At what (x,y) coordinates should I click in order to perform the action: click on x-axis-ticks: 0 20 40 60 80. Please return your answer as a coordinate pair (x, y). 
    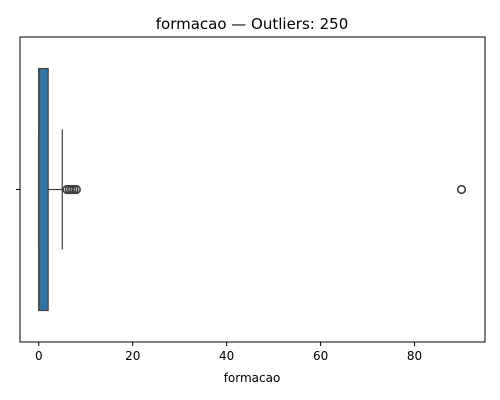
    Looking at the image, I should click on (228, 352).